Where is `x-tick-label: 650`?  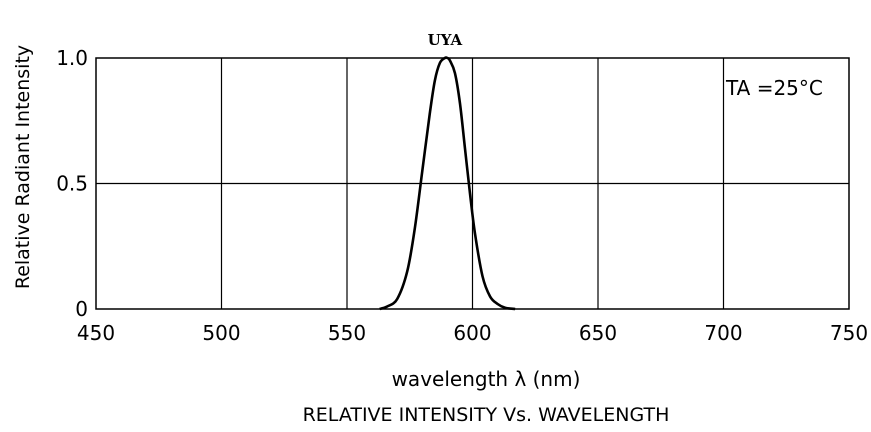
x-tick-label: 650 is located at coordinates (598, 333).